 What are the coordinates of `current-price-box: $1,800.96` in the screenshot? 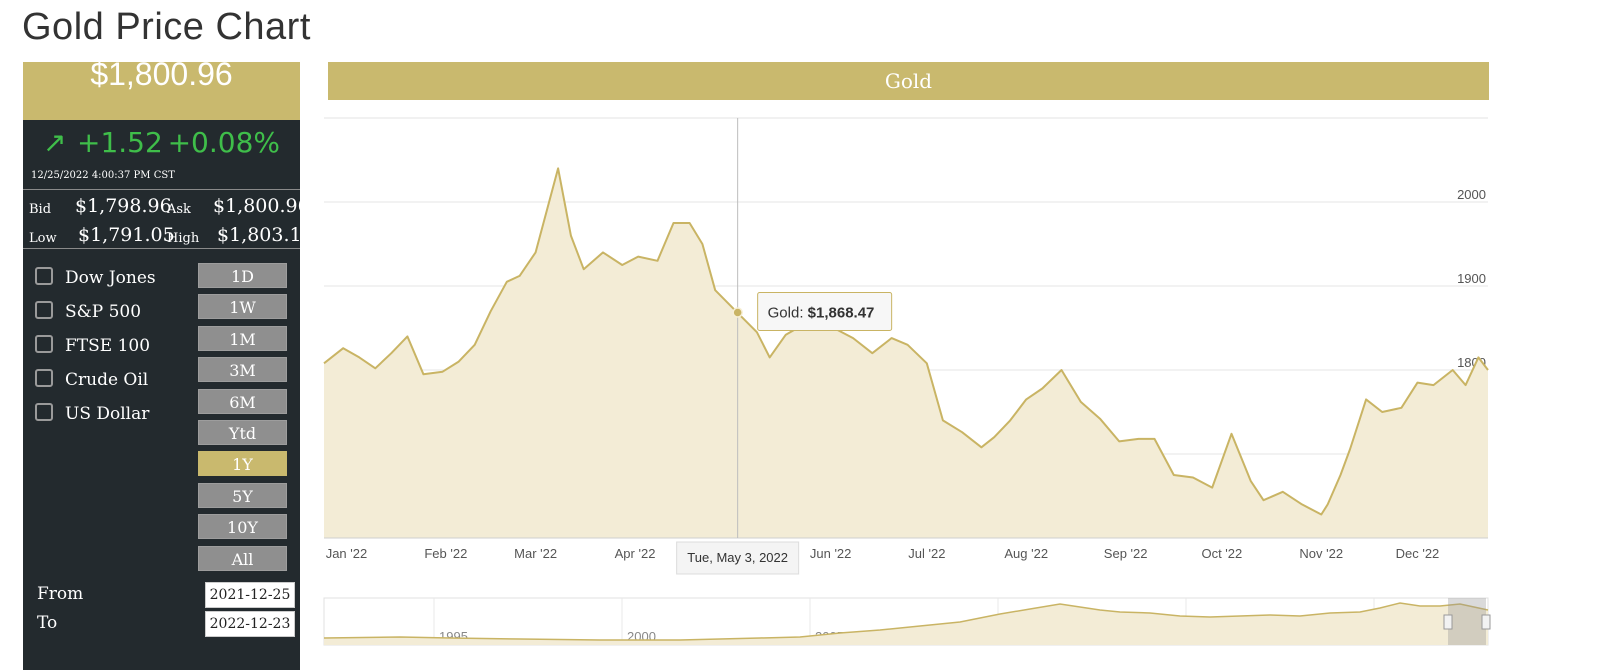 It's located at (161, 88).